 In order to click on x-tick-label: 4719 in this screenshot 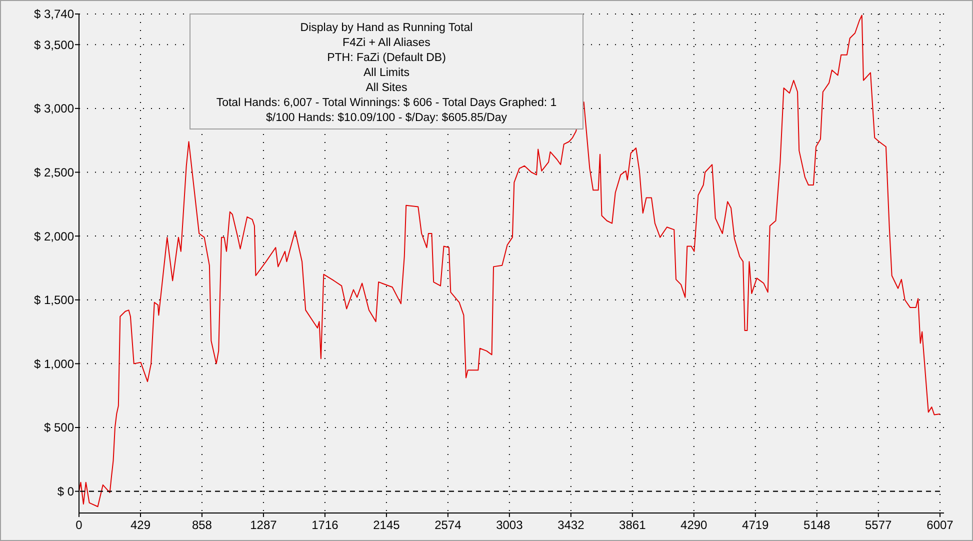, I will do `click(756, 525)`.